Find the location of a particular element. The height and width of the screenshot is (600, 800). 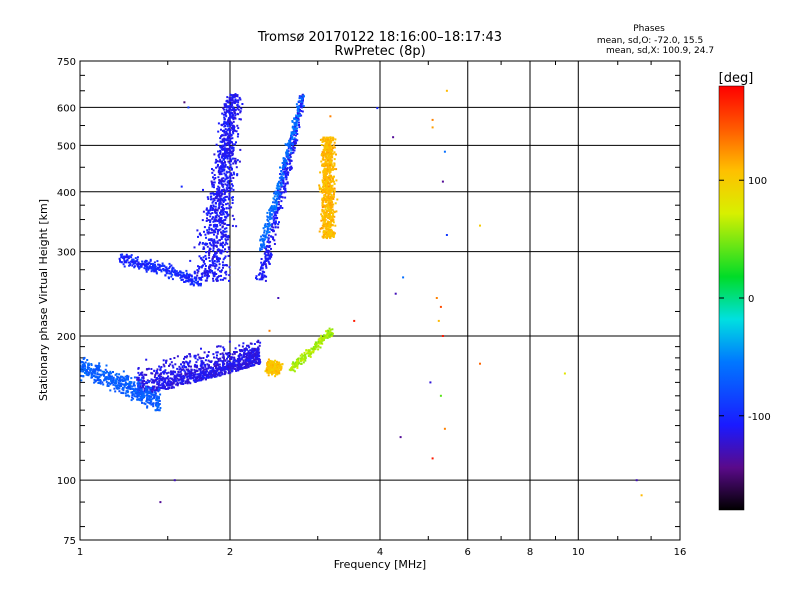

chart-subtitle: RwPretec (8p) is located at coordinates (379, 51).